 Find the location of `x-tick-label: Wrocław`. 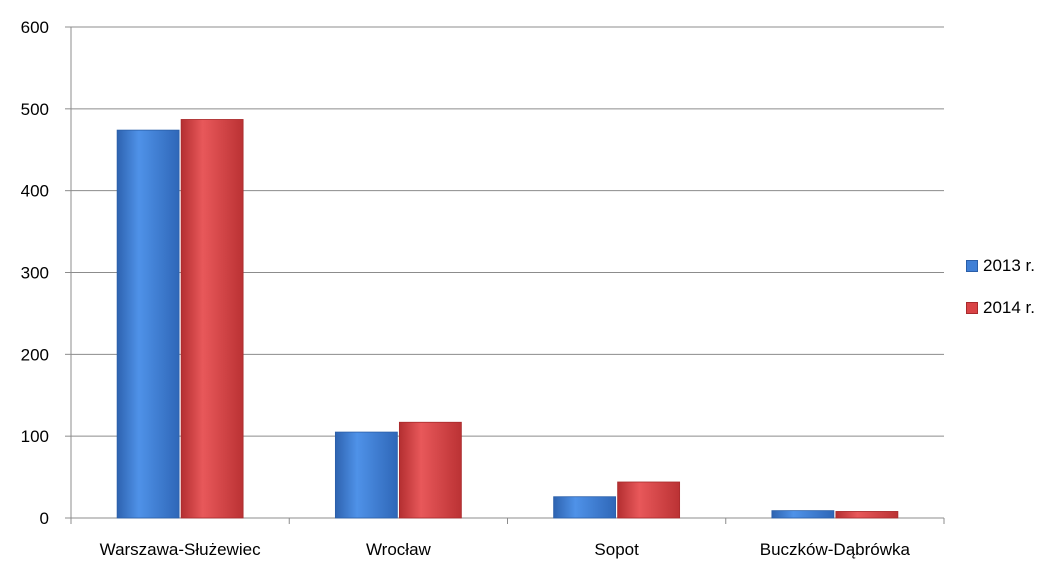

x-tick-label: Wrocław is located at coordinates (399, 549).